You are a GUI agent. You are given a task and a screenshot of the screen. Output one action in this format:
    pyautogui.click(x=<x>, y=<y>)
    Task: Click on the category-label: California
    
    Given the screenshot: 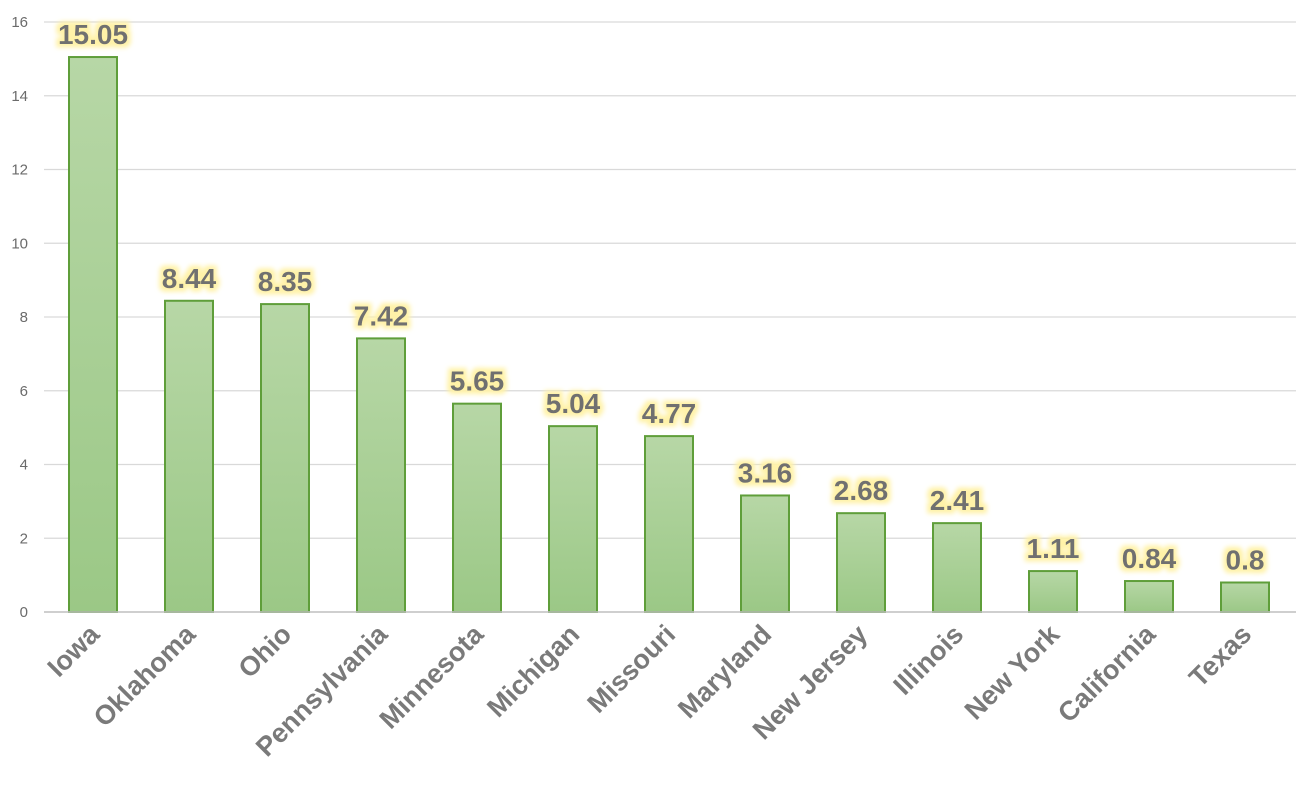 What is the action you would take?
    pyautogui.click(x=1107, y=673)
    